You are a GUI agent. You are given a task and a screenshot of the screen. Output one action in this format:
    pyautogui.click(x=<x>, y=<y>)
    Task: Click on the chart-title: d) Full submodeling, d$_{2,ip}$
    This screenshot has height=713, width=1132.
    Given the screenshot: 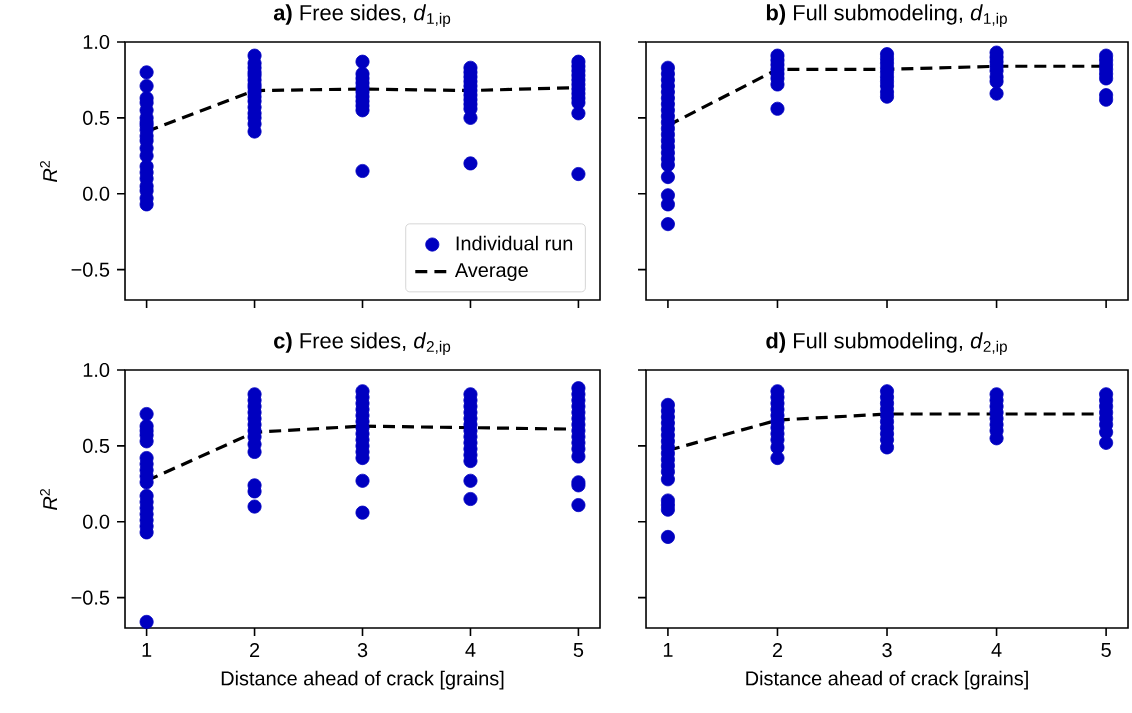 What is the action you would take?
    pyautogui.click(x=886, y=344)
    